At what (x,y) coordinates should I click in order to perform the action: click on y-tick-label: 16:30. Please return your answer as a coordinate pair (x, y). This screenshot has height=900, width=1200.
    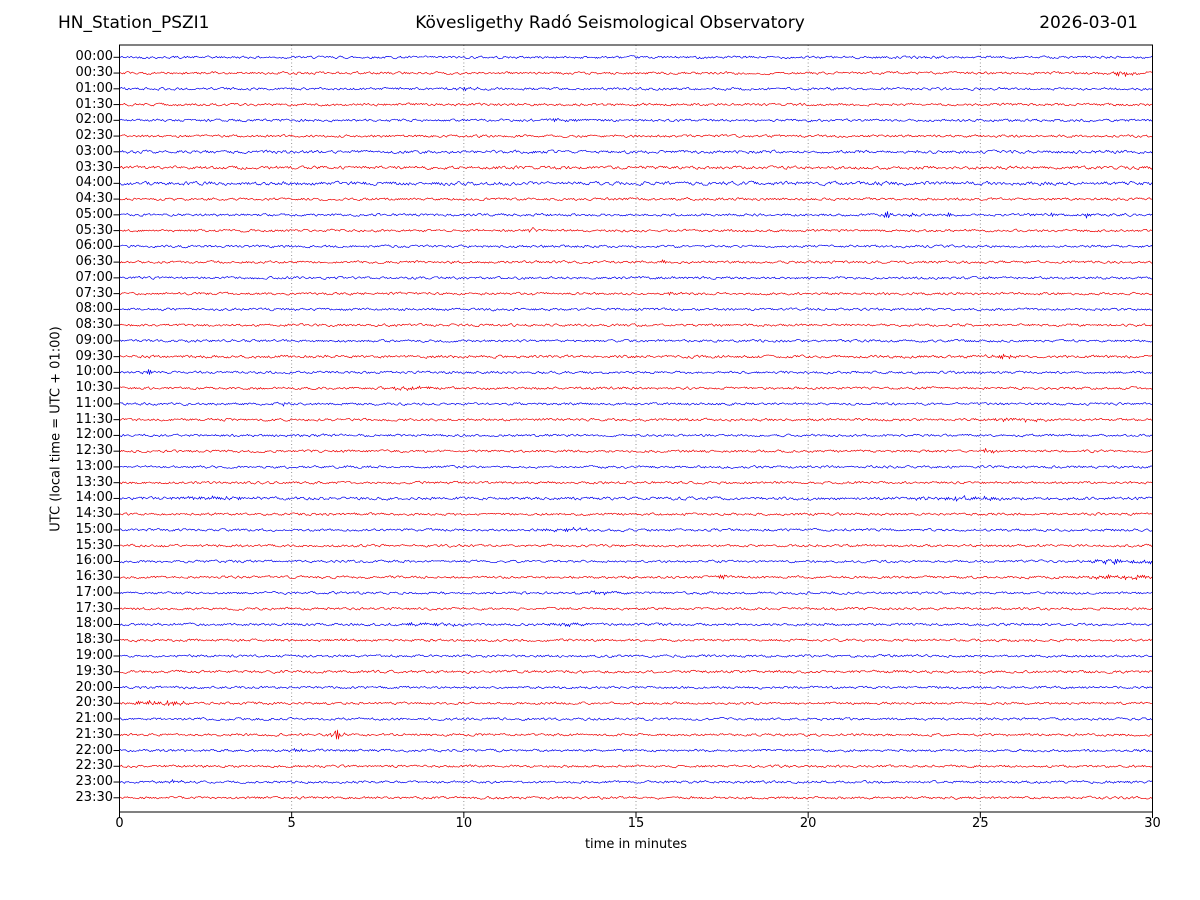
    Looking at the image, I should click on (94, 577).